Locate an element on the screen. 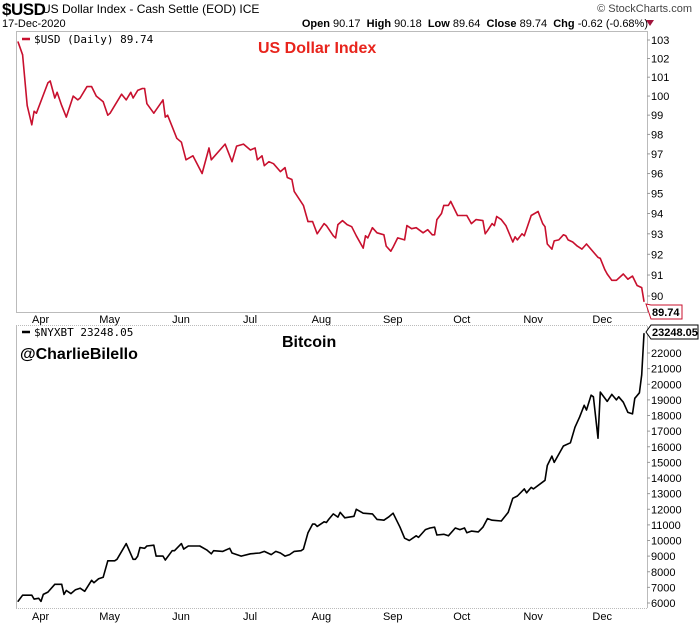  btc-x-tick-label: Oct is located at coordinates (461, 617).